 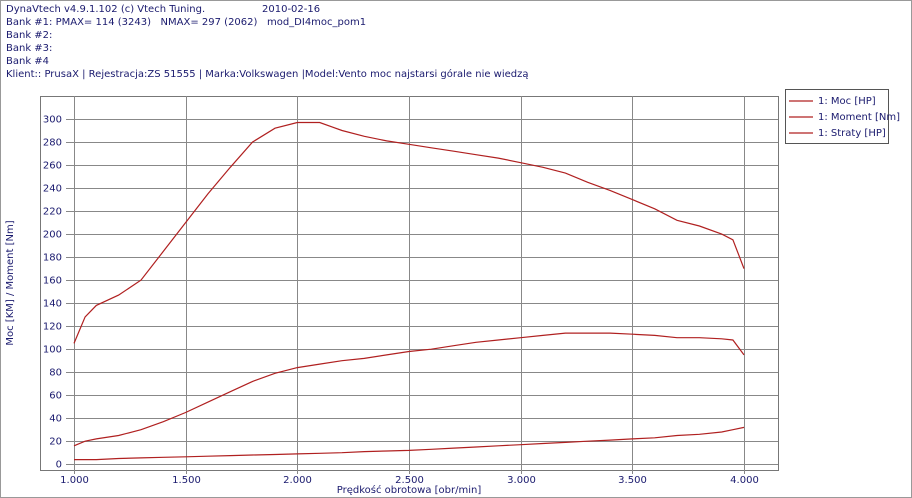 What do you see at coordinates (632, 480) in the screenshot?
I see `x-tick-label: 3.500` at bounding box center [632, 480].